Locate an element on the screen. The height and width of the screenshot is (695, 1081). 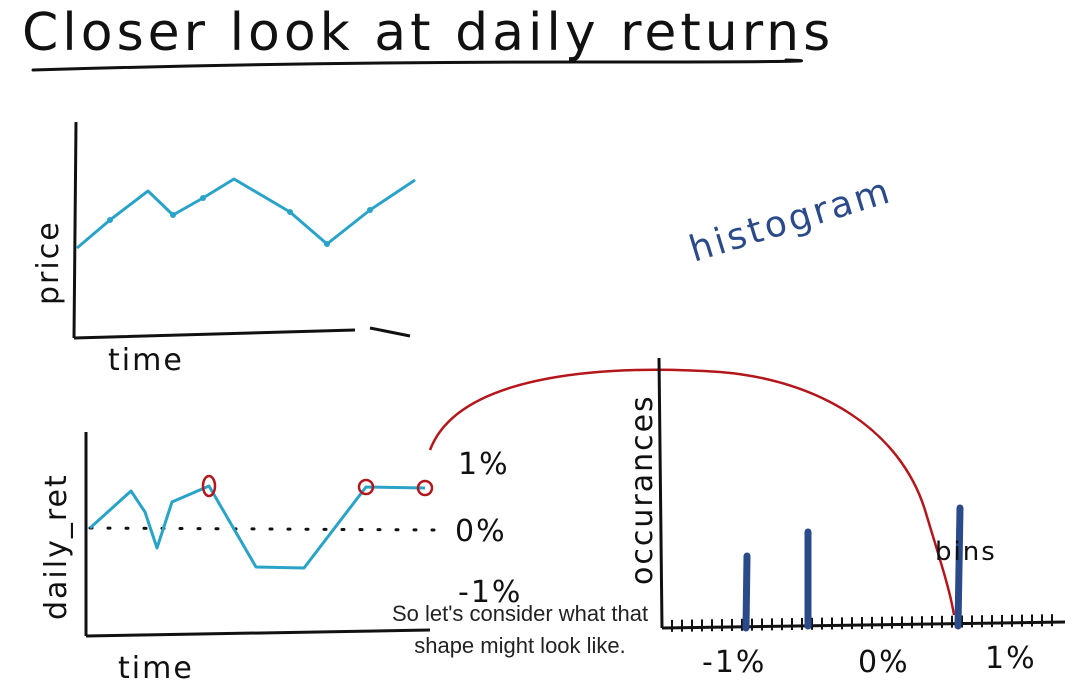
level-neg1pct: -1% is located at coordinates (490, 592).